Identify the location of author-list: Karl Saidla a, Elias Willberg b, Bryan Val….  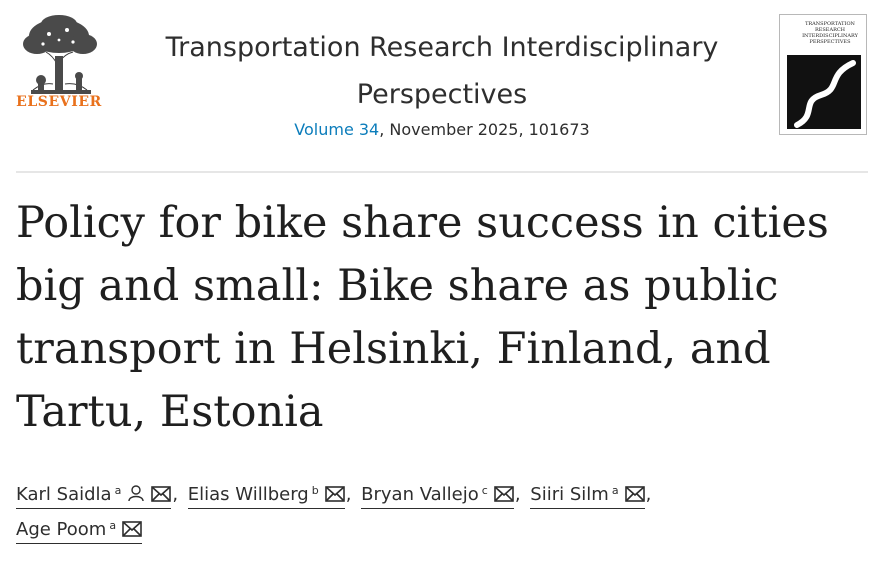
(396, 512).